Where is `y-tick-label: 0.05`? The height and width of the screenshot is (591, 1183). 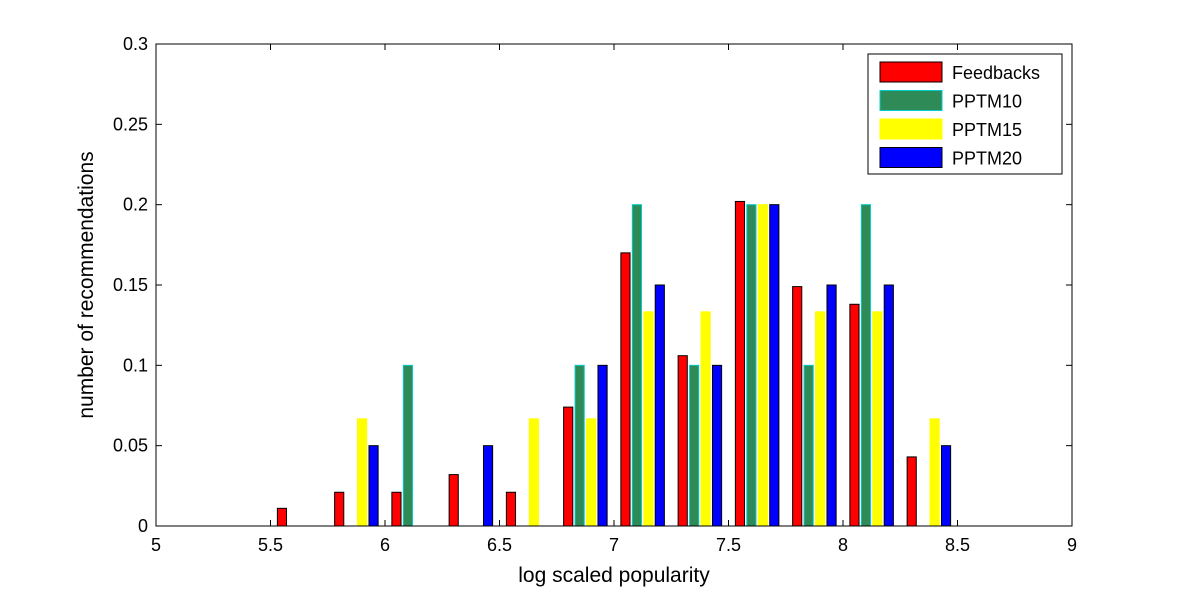
y-tick-label: 0.05 is located at coordinates (130, 446).